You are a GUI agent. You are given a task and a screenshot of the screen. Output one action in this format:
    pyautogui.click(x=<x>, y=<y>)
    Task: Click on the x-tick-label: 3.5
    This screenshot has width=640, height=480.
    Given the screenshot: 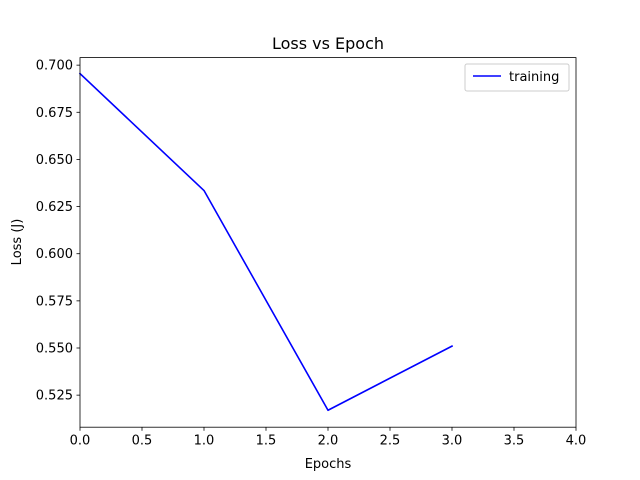 What is the action you would take?
    pyautogui.click(x=514, y=441)
    